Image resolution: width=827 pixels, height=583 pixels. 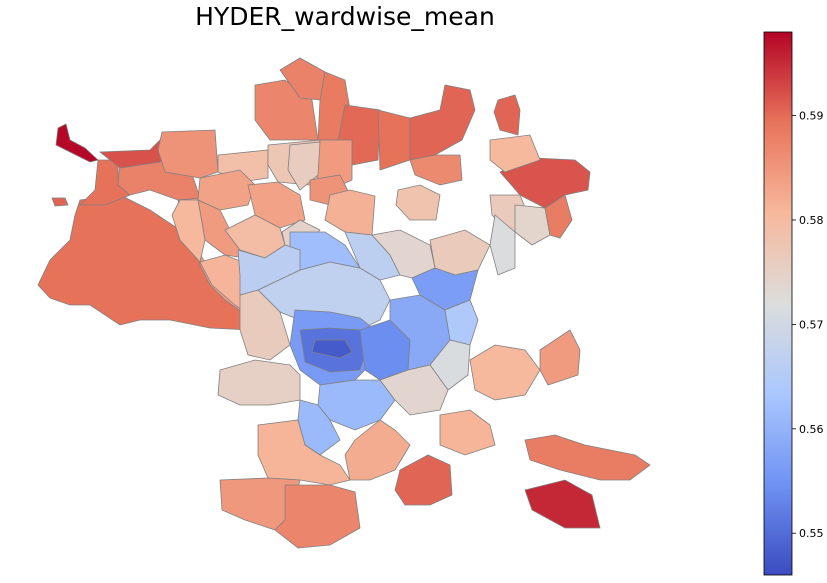 I want to click on colorbar-tick-label: 0.57, so click(x=811, y=324).